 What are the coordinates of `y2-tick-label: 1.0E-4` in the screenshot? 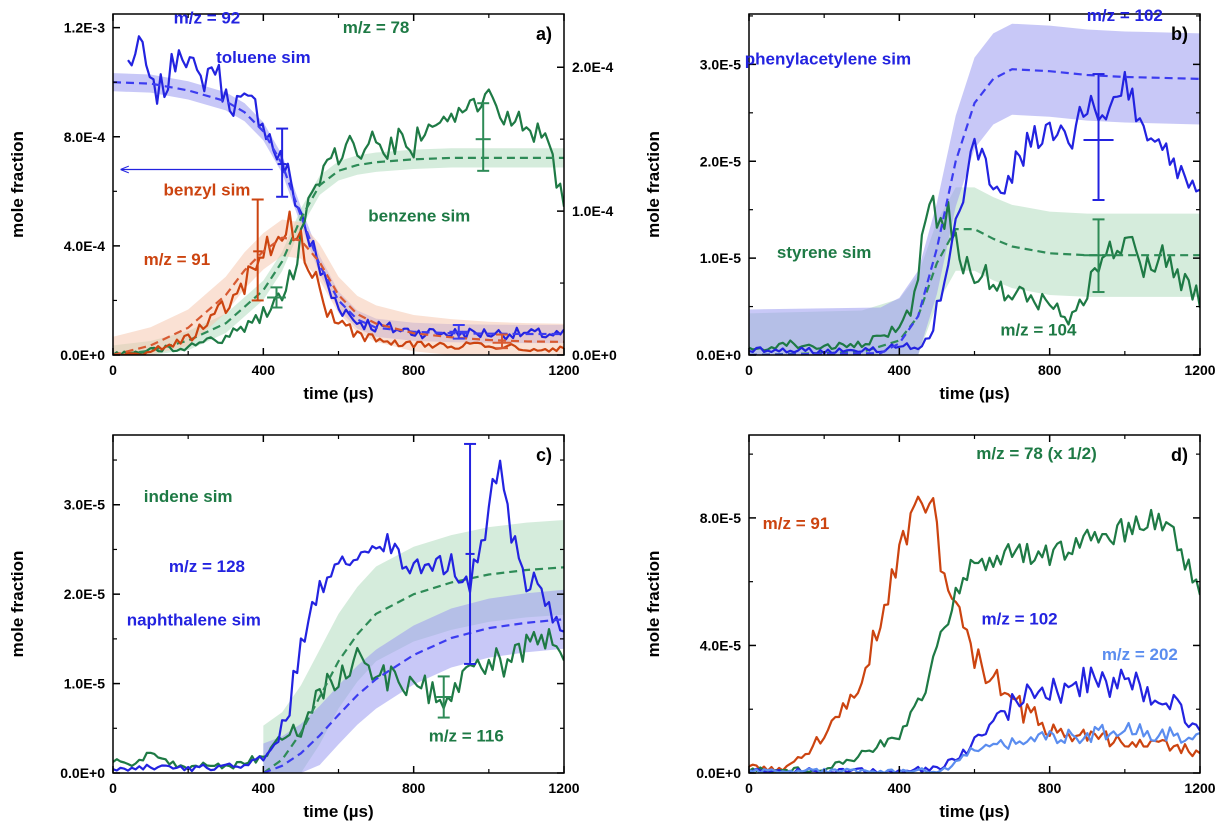 It's located at (592, 211).